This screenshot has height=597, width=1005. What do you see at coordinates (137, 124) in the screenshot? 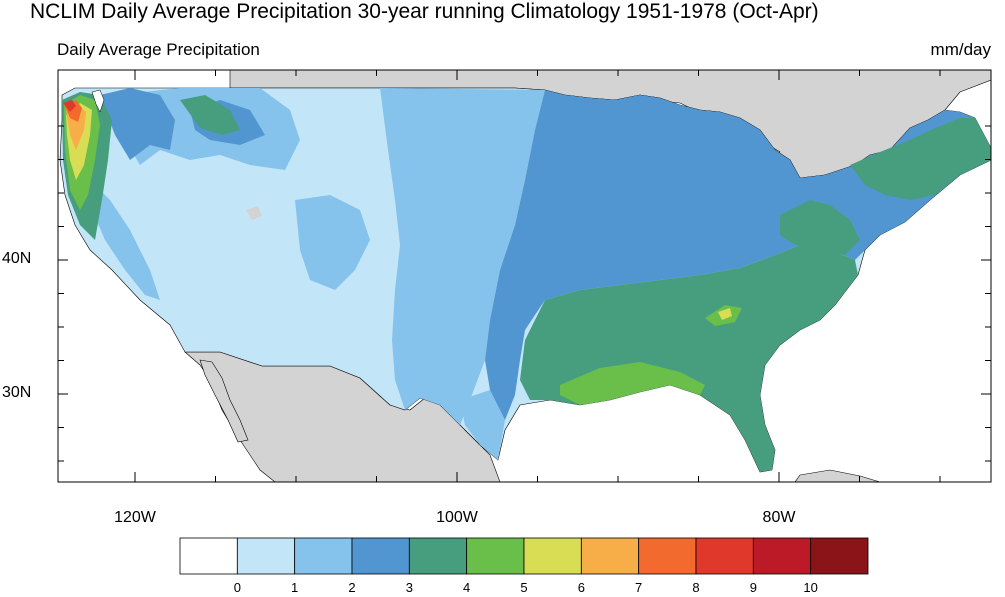
I see `precip-band-2-3-nw` at bounding box center [137, 124].